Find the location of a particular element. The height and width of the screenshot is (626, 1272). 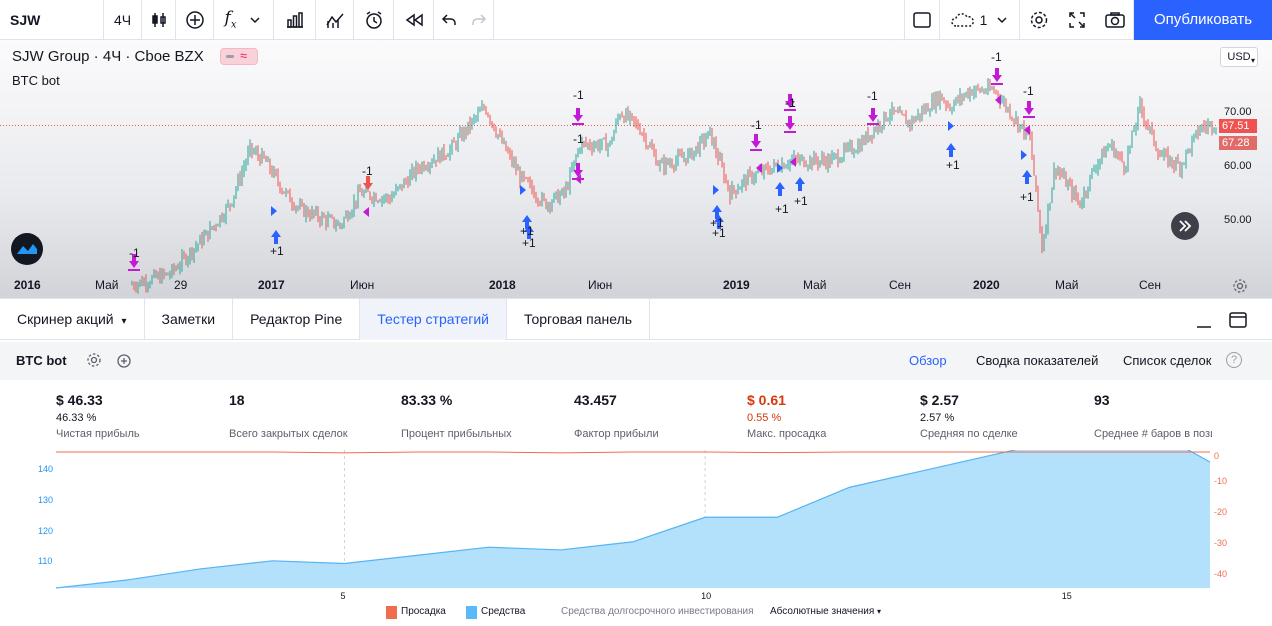

tab-trading-panel: Торговая панель is located at coordinates (579, 319).